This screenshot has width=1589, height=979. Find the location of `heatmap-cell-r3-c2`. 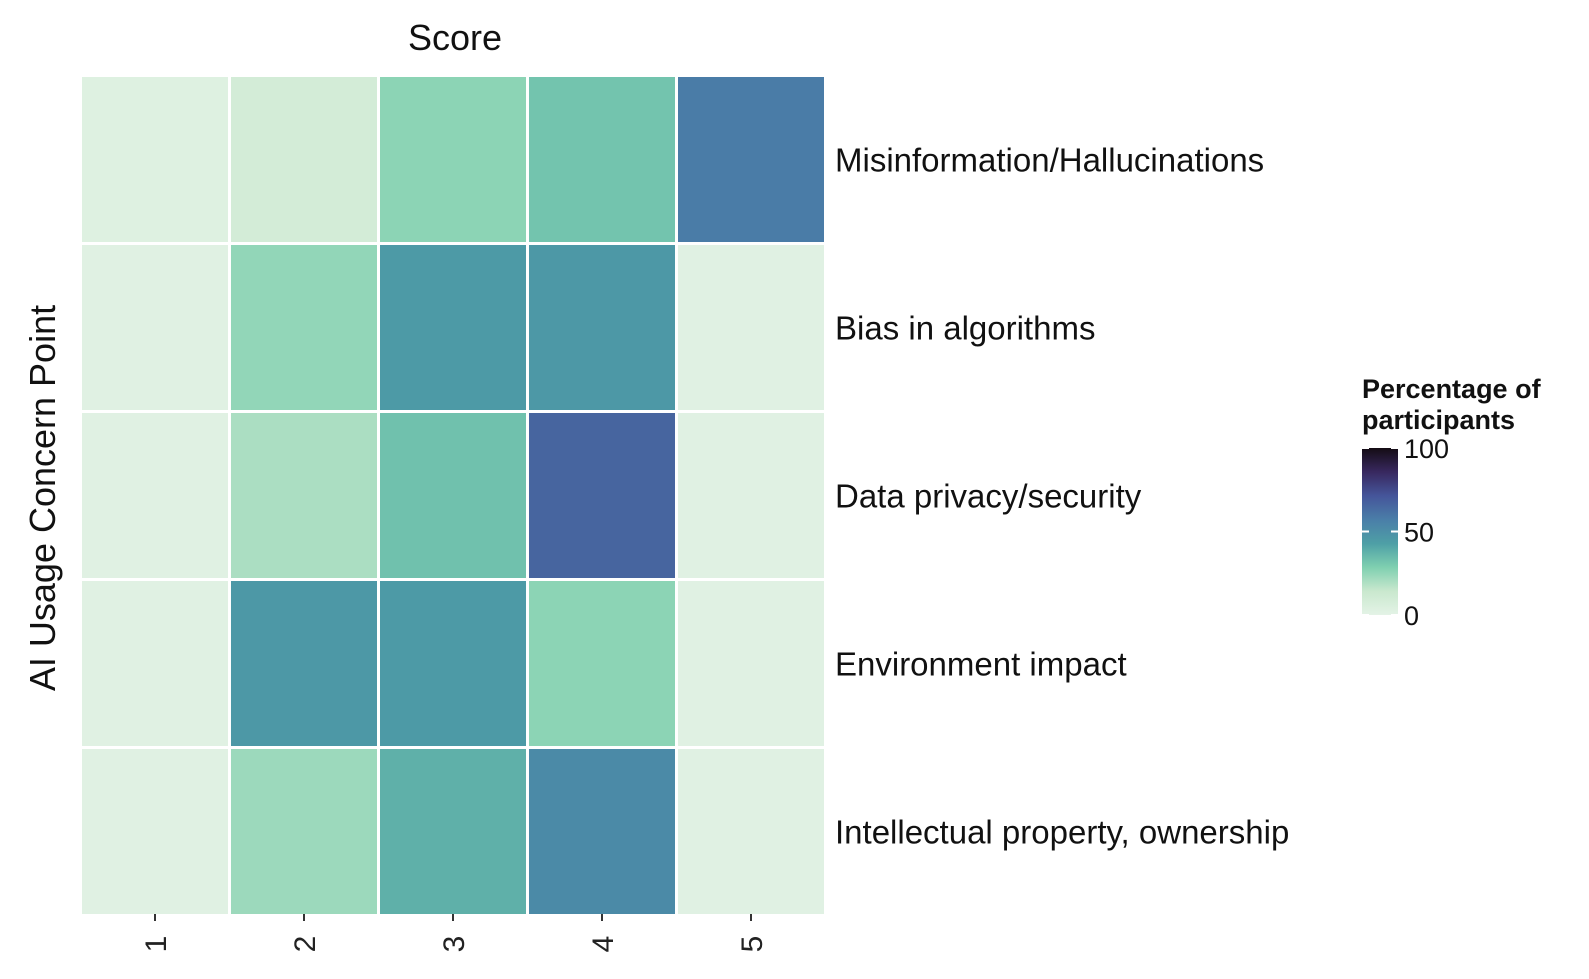

heatmap-cell-r3-c2 is located at coordinates (304, 495).